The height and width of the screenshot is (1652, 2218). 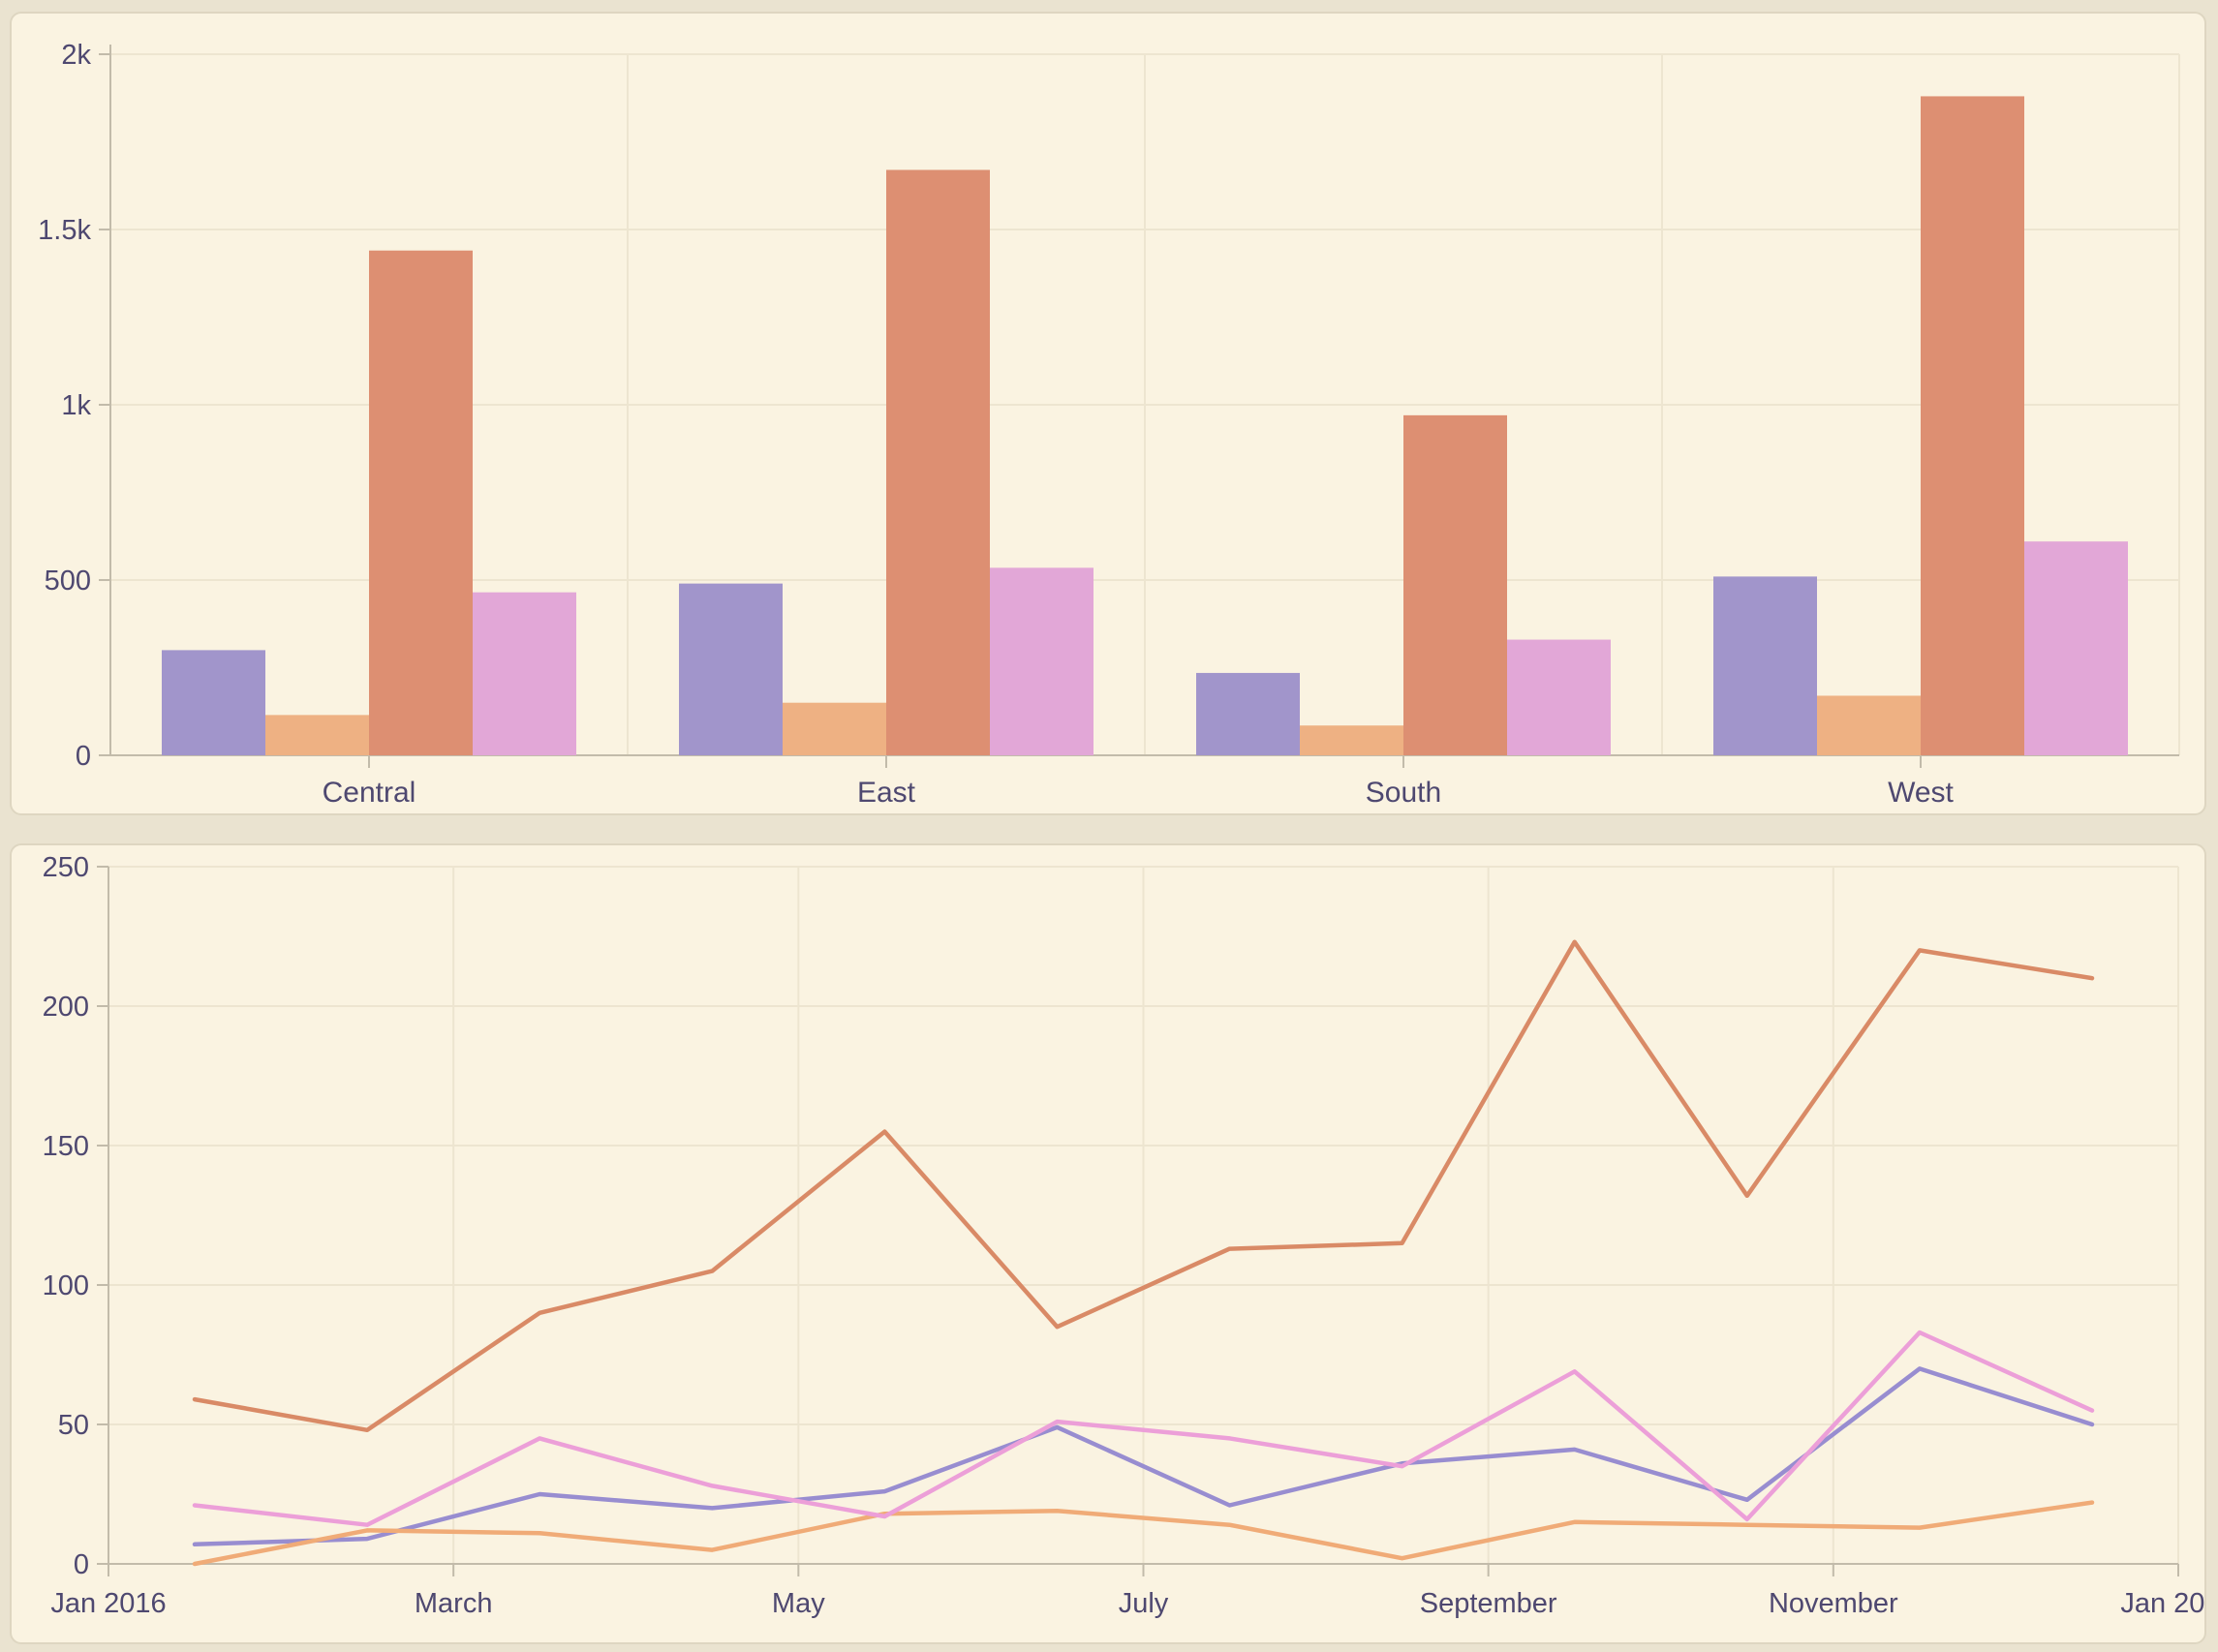 I want to click on bar-south-peach, so click(x=1351, y=740).